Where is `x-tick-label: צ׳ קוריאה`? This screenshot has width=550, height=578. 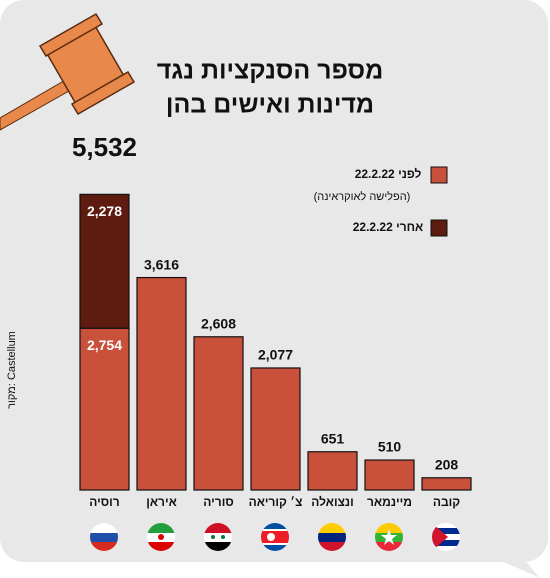 x-tick-label: צ׳ קוריאה is located at coordinates (276, 502).